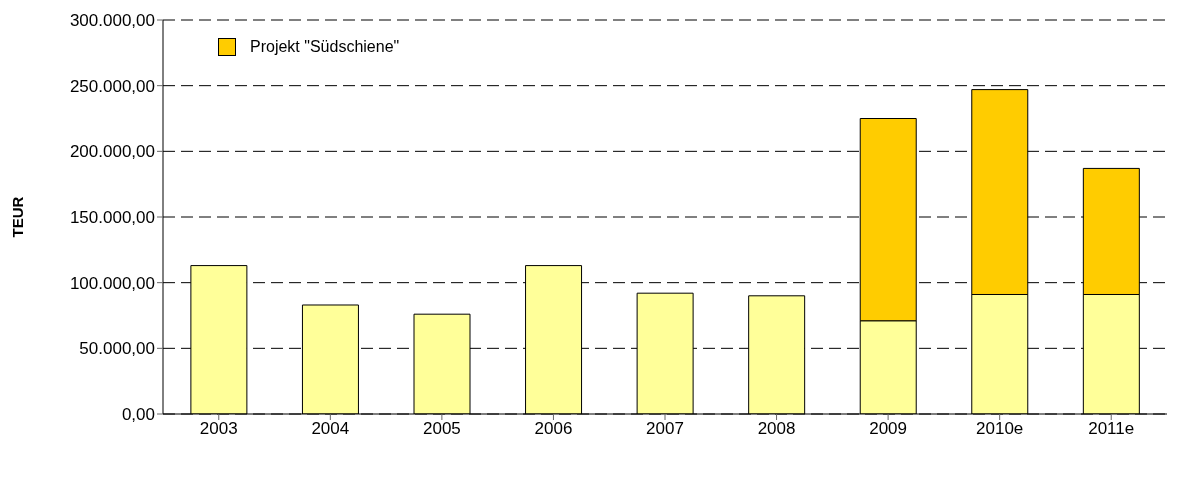 This screenshot has width=1190, height=490. Describe the element at coordinates (665, 429) in the screenshot. I see `x-tick-label: 2007` at that location.